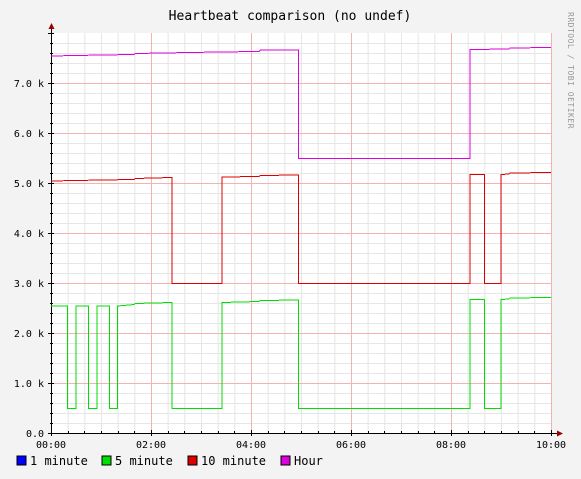  Describe the element at coordinates (29, 84) in the screenshot. I see `y-tick-label: 7.0 k` at that location.